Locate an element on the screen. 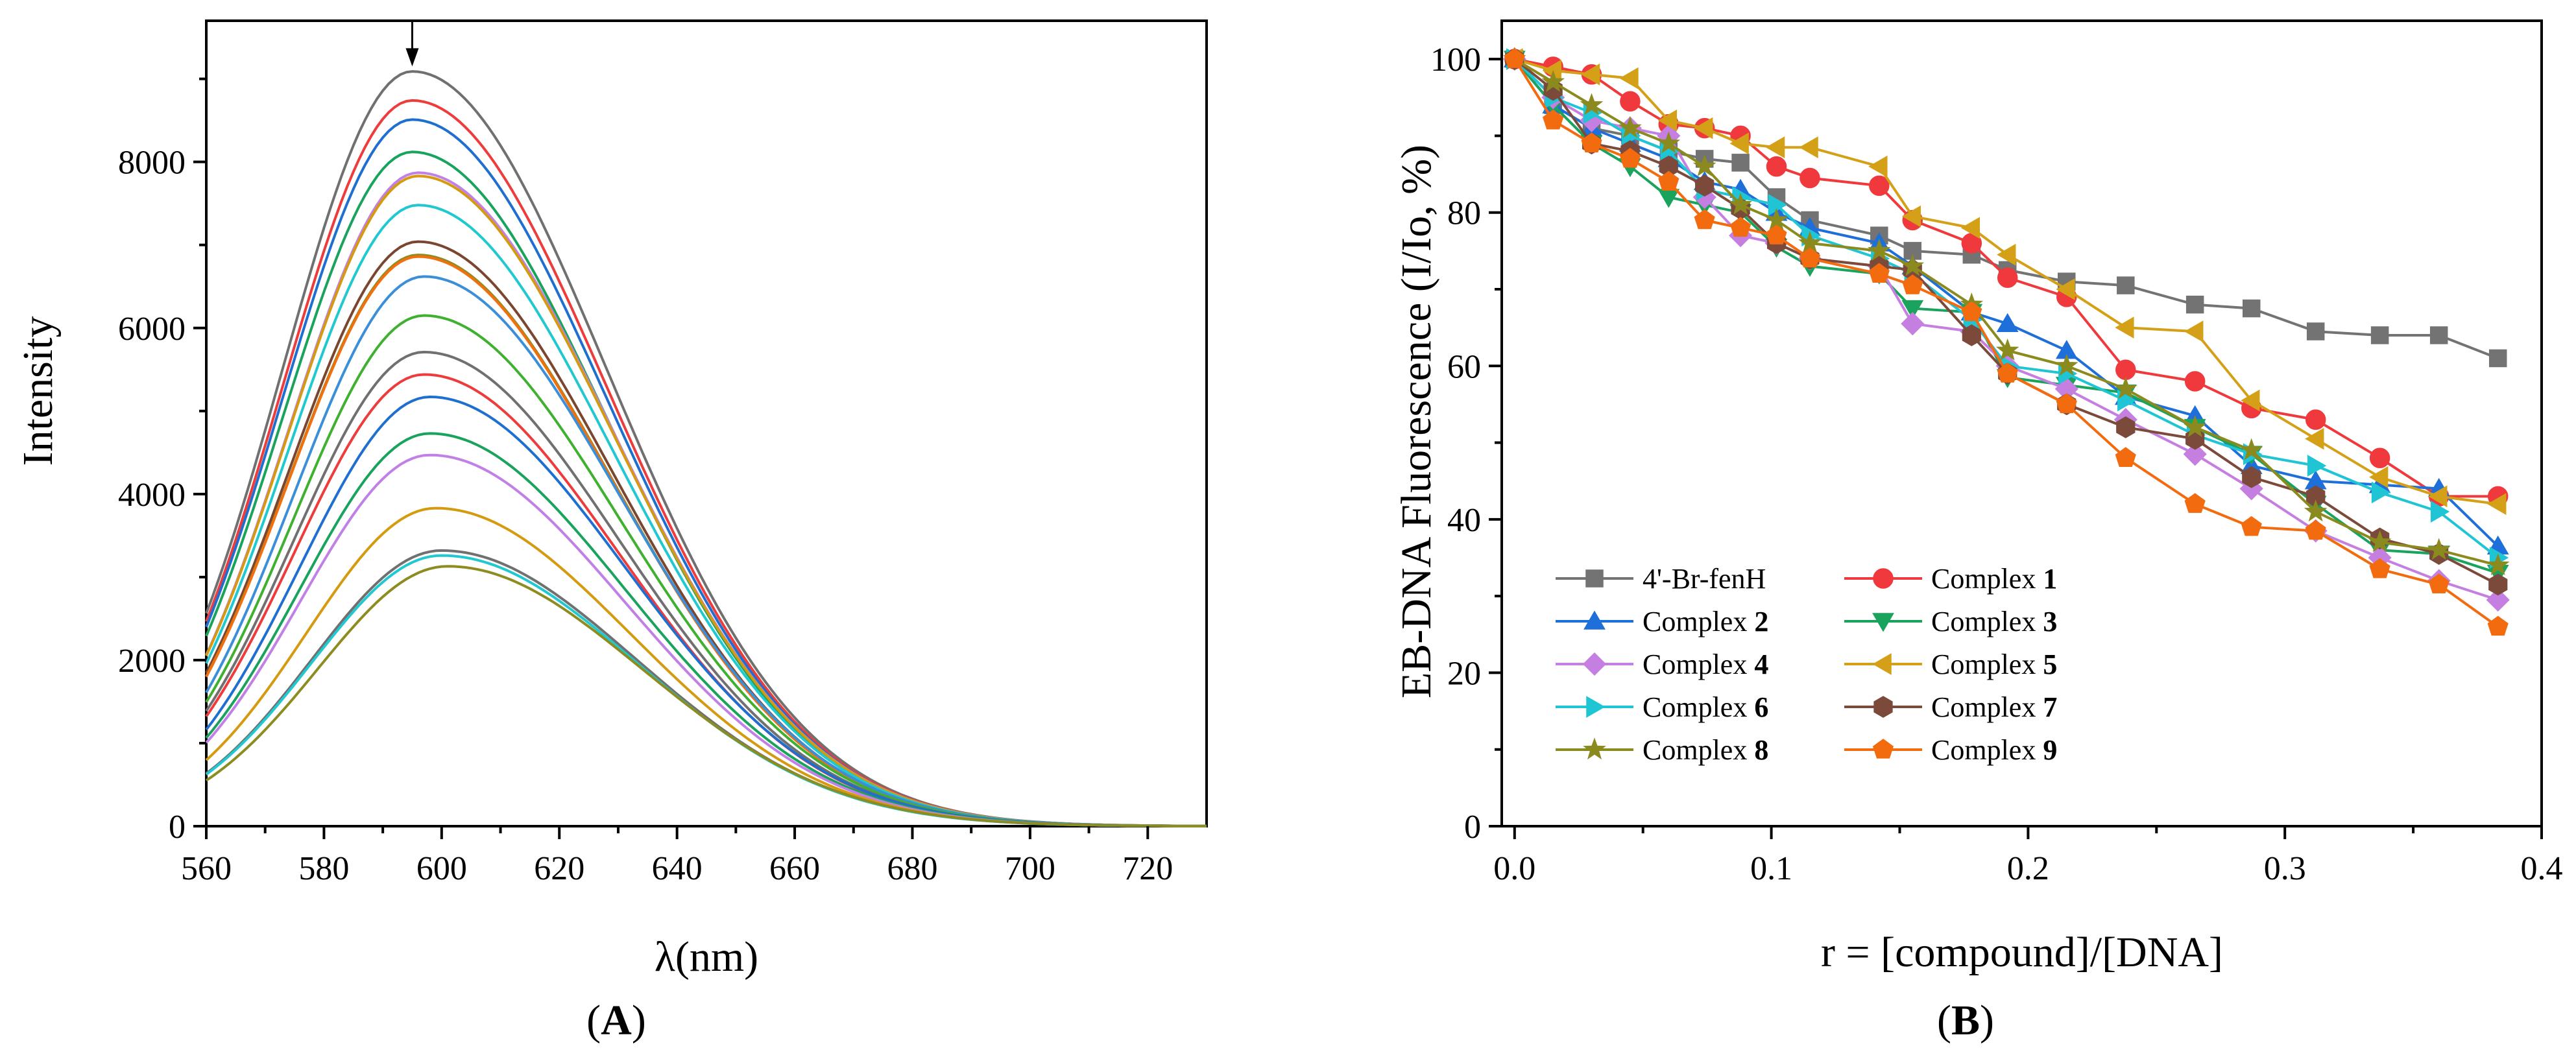  legend-label: Complex 9 is located at coordinates (1994, 750).